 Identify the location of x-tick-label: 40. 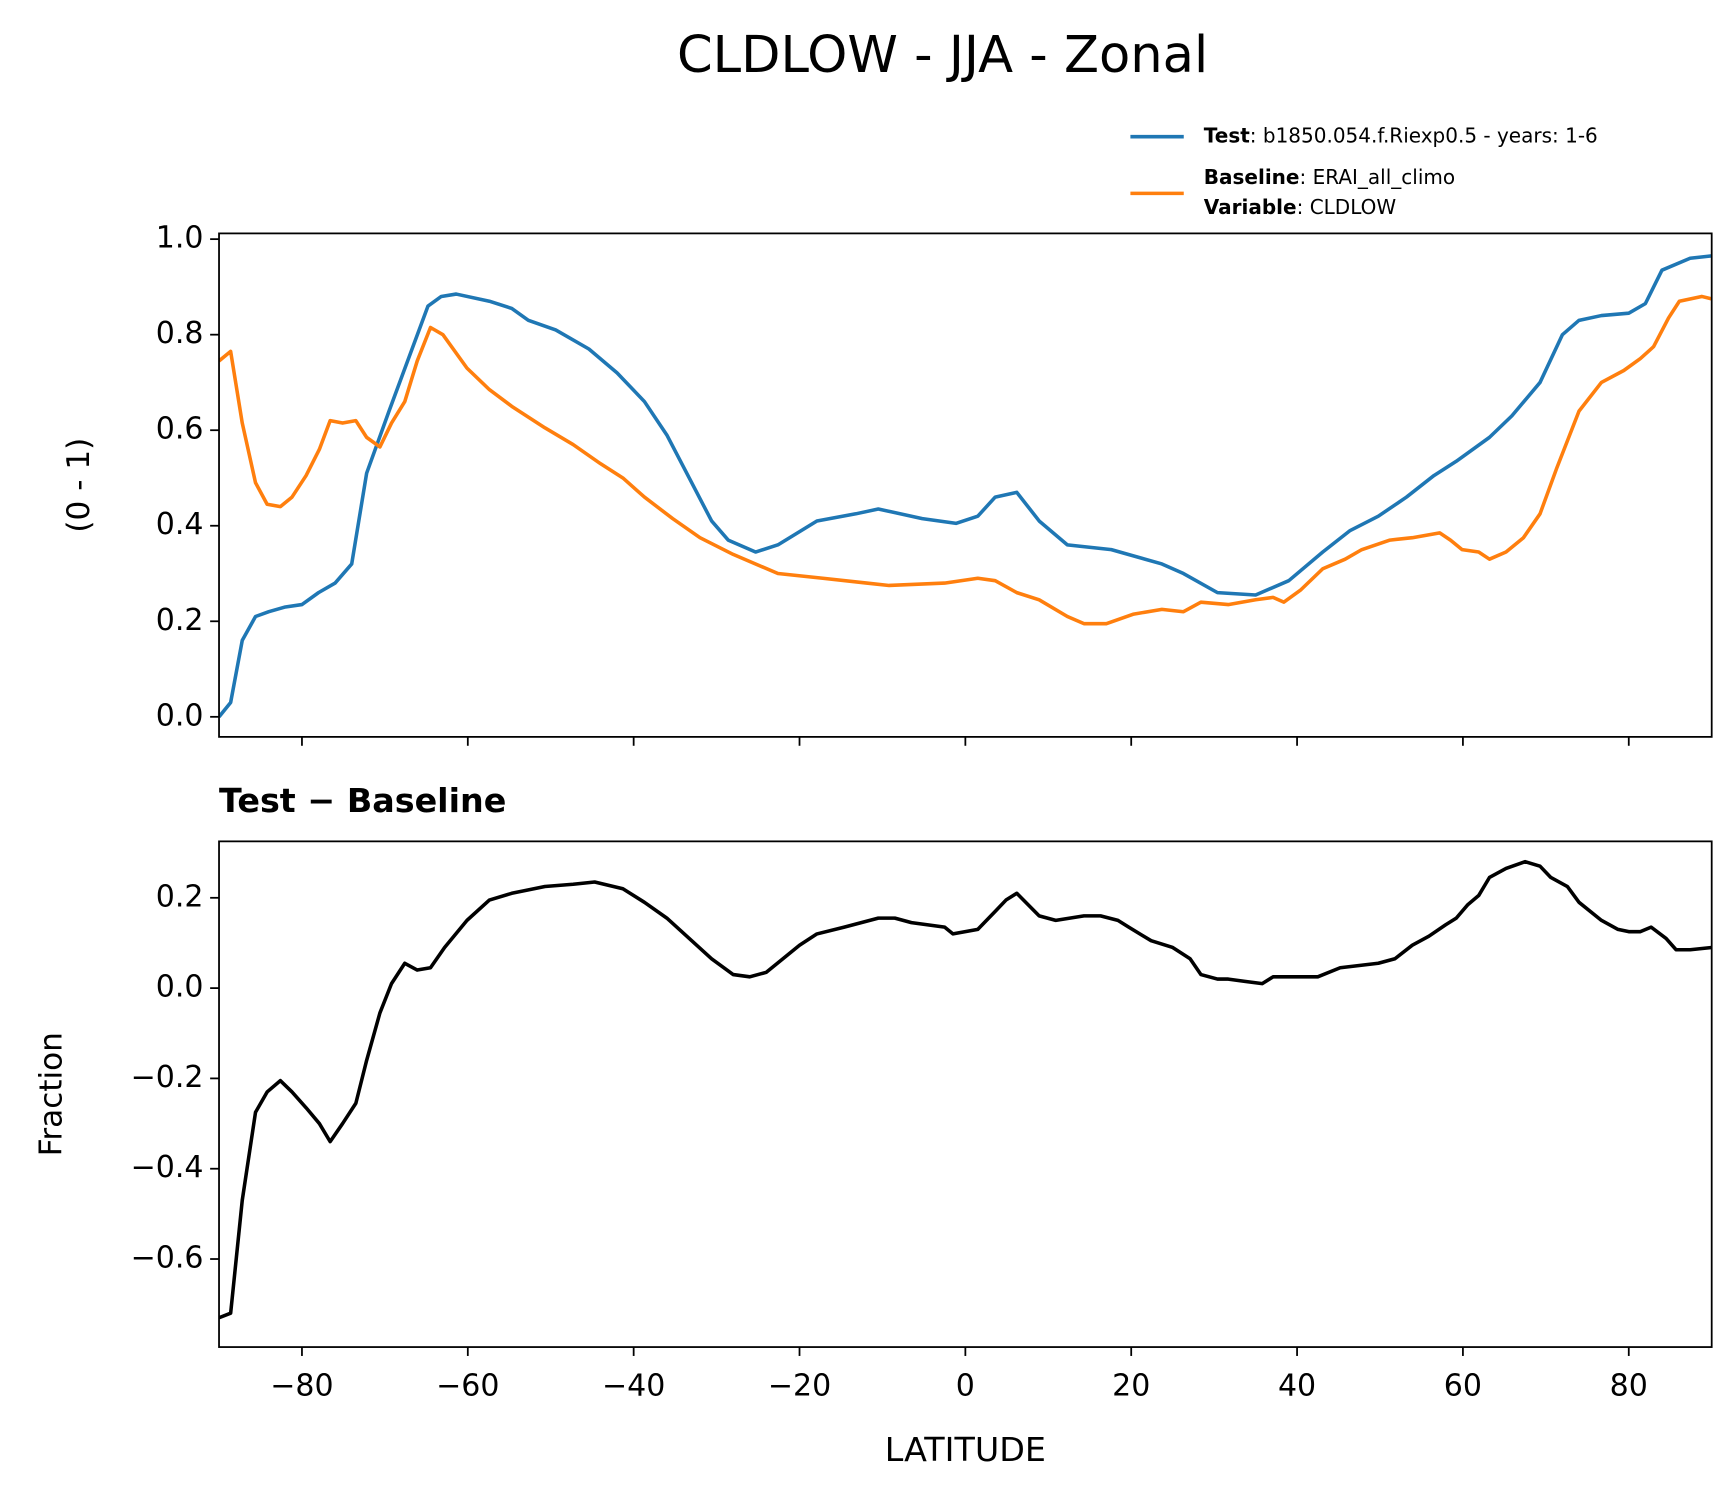
(1297, 1386).